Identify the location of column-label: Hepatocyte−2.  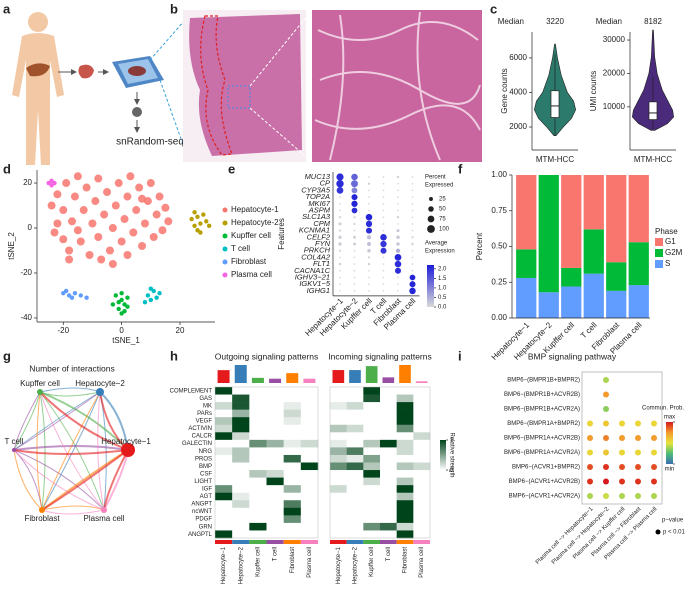
(241, 565).